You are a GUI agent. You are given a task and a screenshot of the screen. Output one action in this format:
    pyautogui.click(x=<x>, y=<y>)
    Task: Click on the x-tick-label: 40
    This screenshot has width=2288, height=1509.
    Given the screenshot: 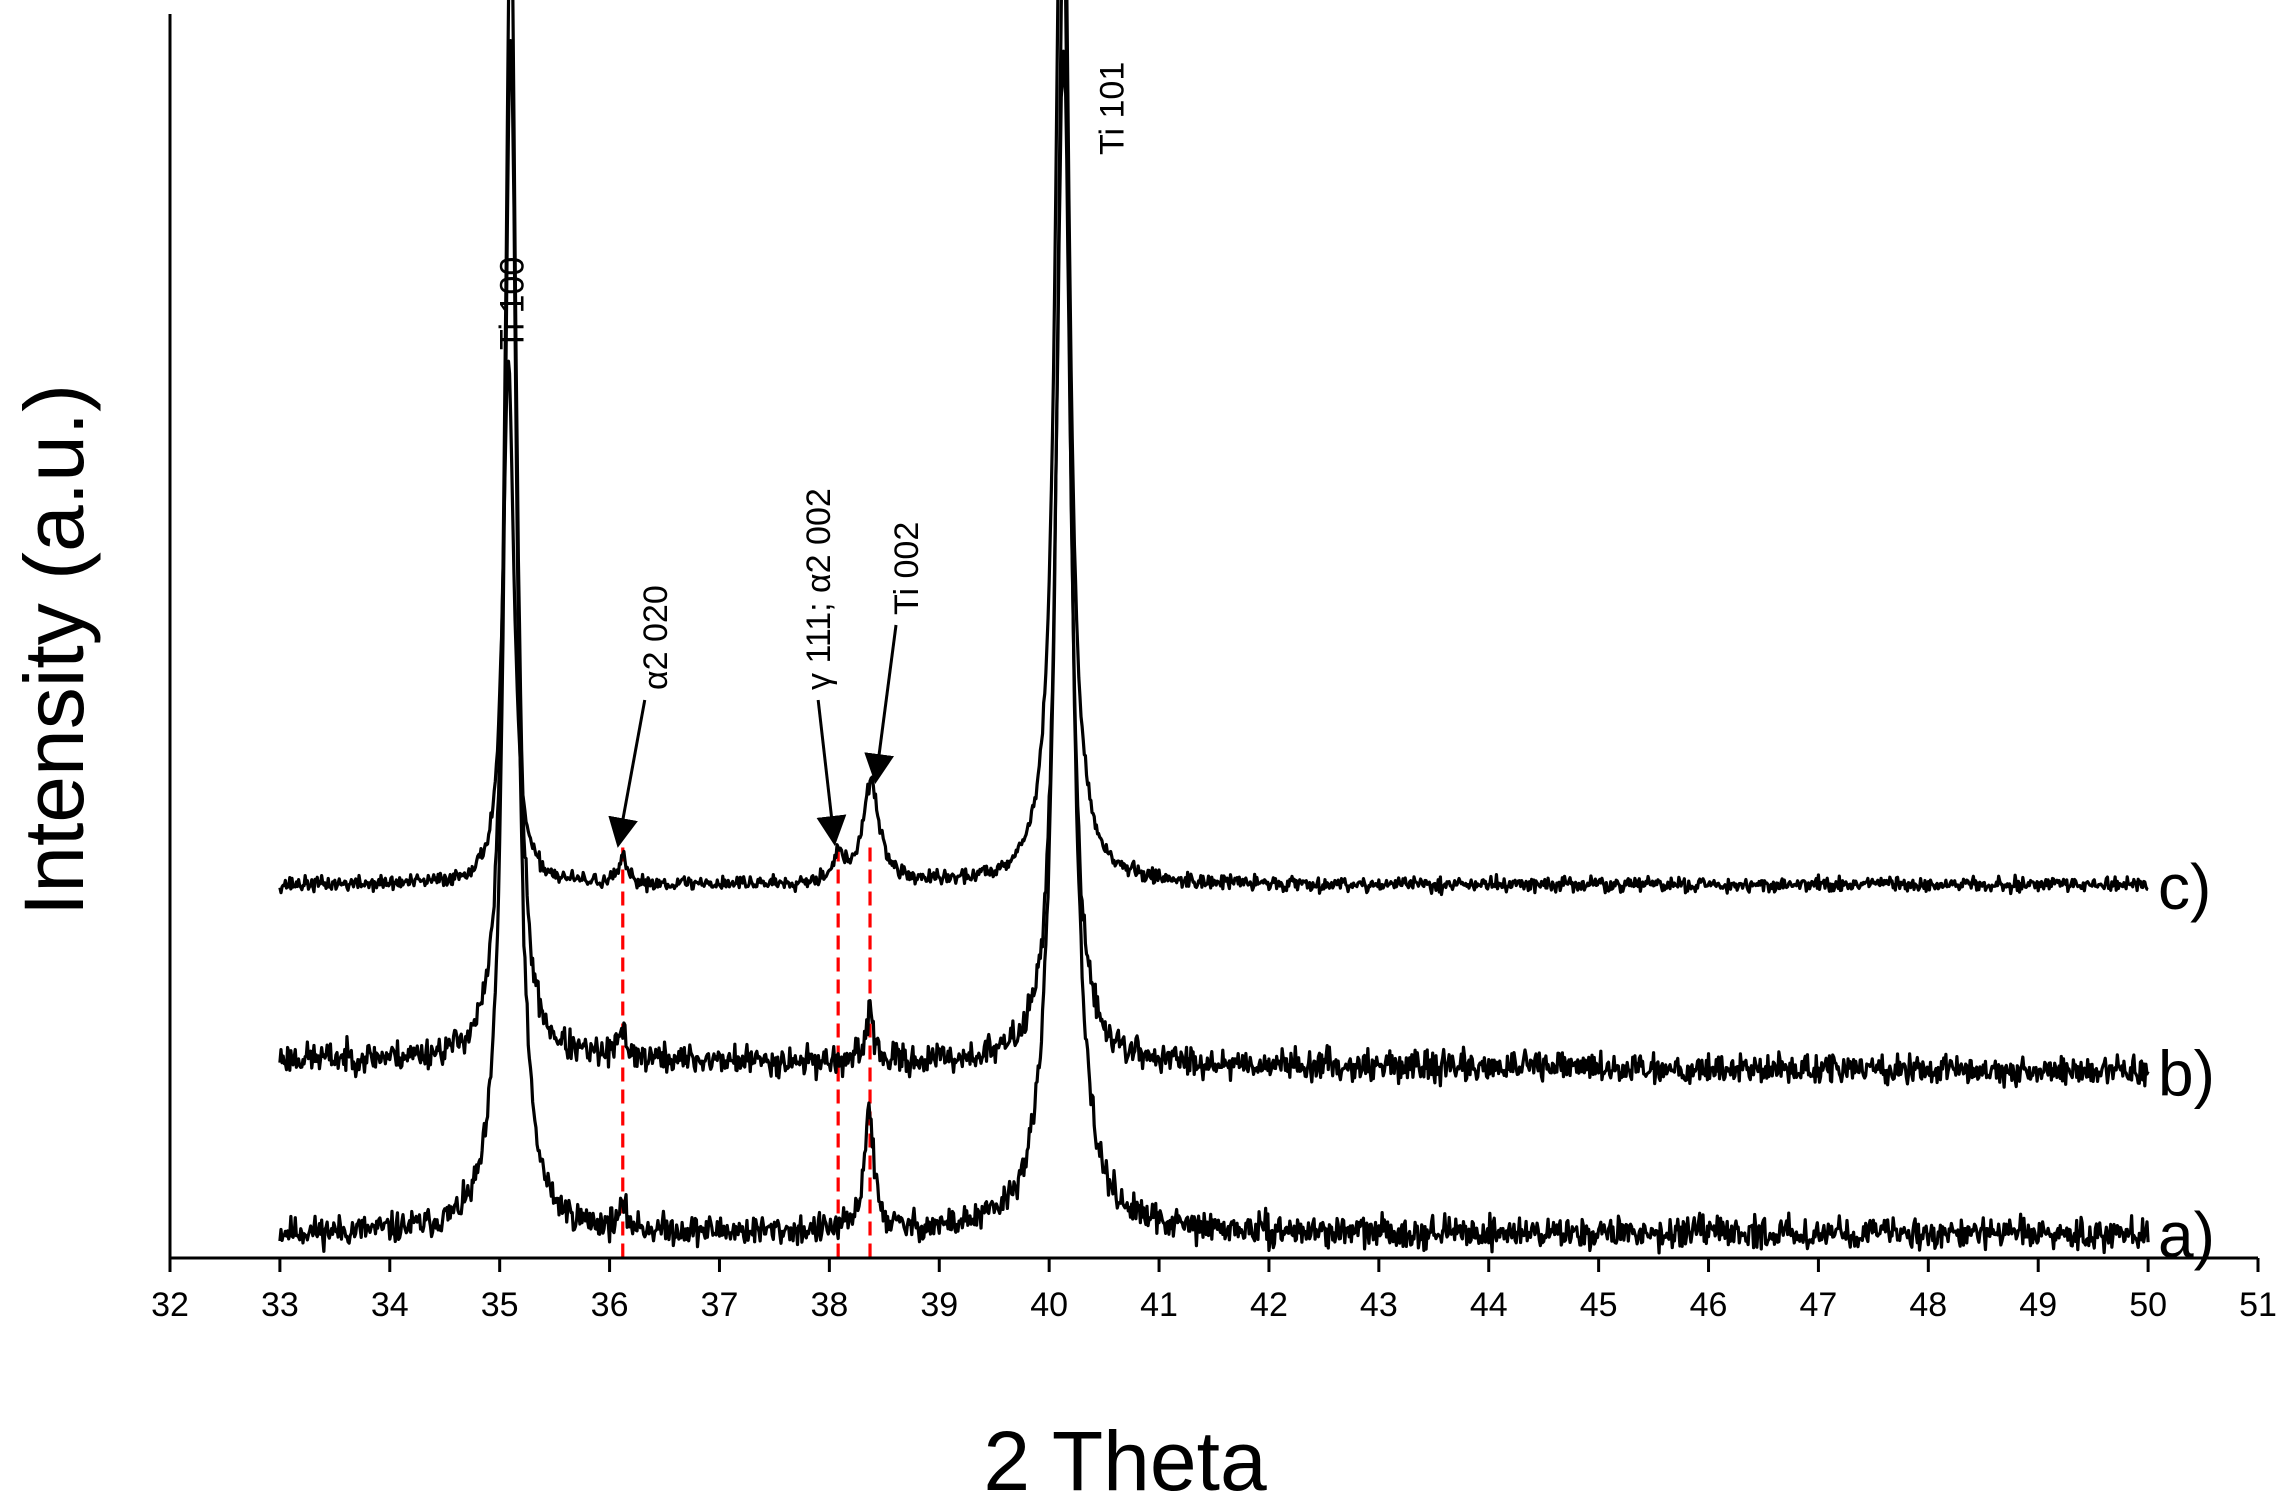 What is the action you would take?
    pyautogui.click(x=1049, y=1305)
    